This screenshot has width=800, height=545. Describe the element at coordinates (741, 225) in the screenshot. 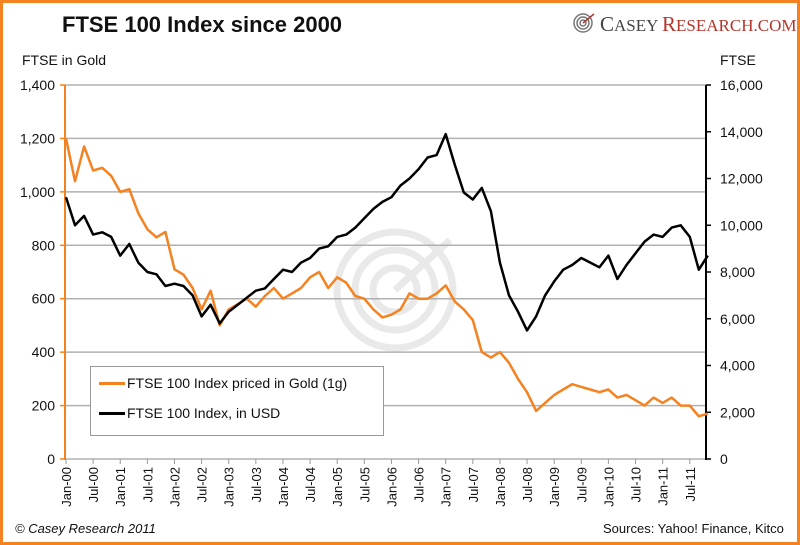

I see `y-right-tick-label: 10,000` at that location.